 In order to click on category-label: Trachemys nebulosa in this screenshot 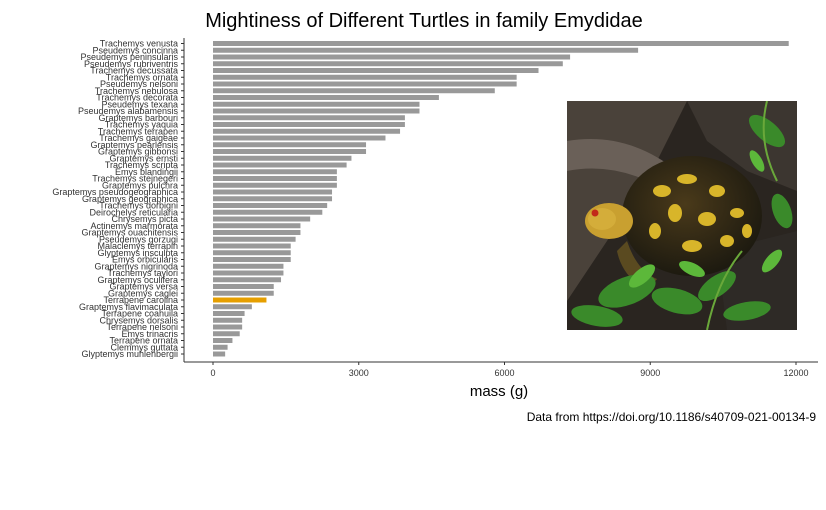, I will do `click(136, 91)`.